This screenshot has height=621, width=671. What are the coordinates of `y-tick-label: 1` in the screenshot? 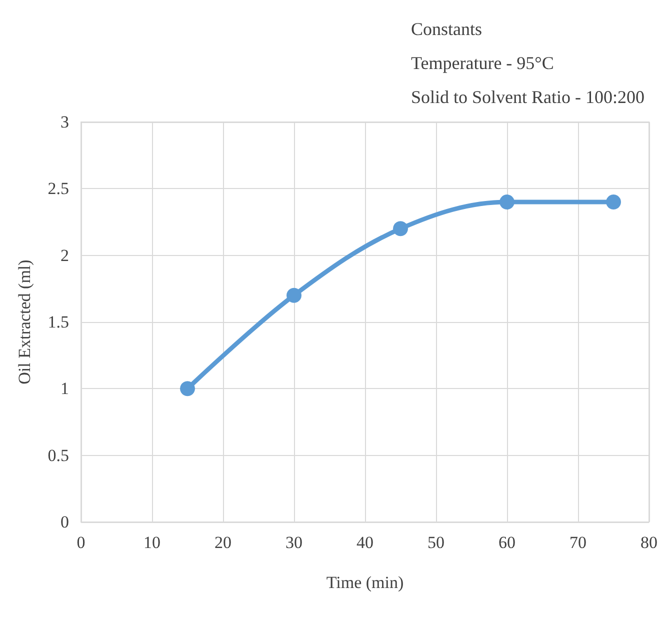 It's located at (64, 388).